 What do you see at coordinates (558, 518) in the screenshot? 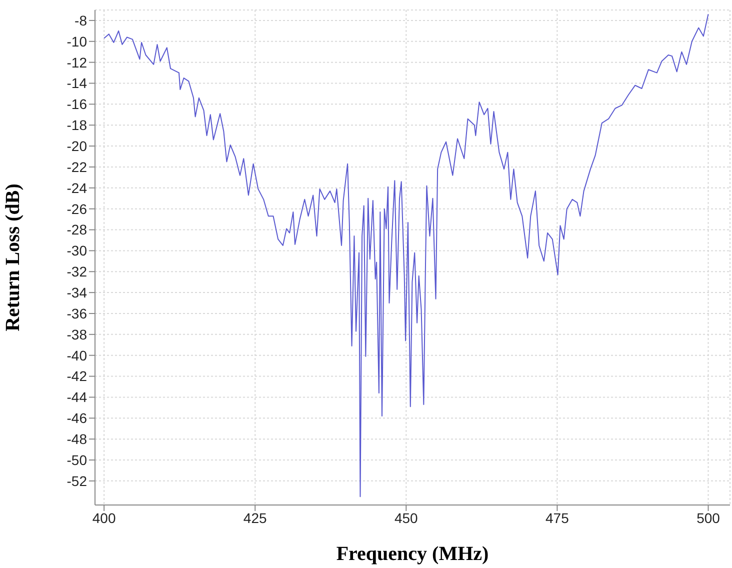
I see `x-tick-label: 475` at bounding box center [558, 518].